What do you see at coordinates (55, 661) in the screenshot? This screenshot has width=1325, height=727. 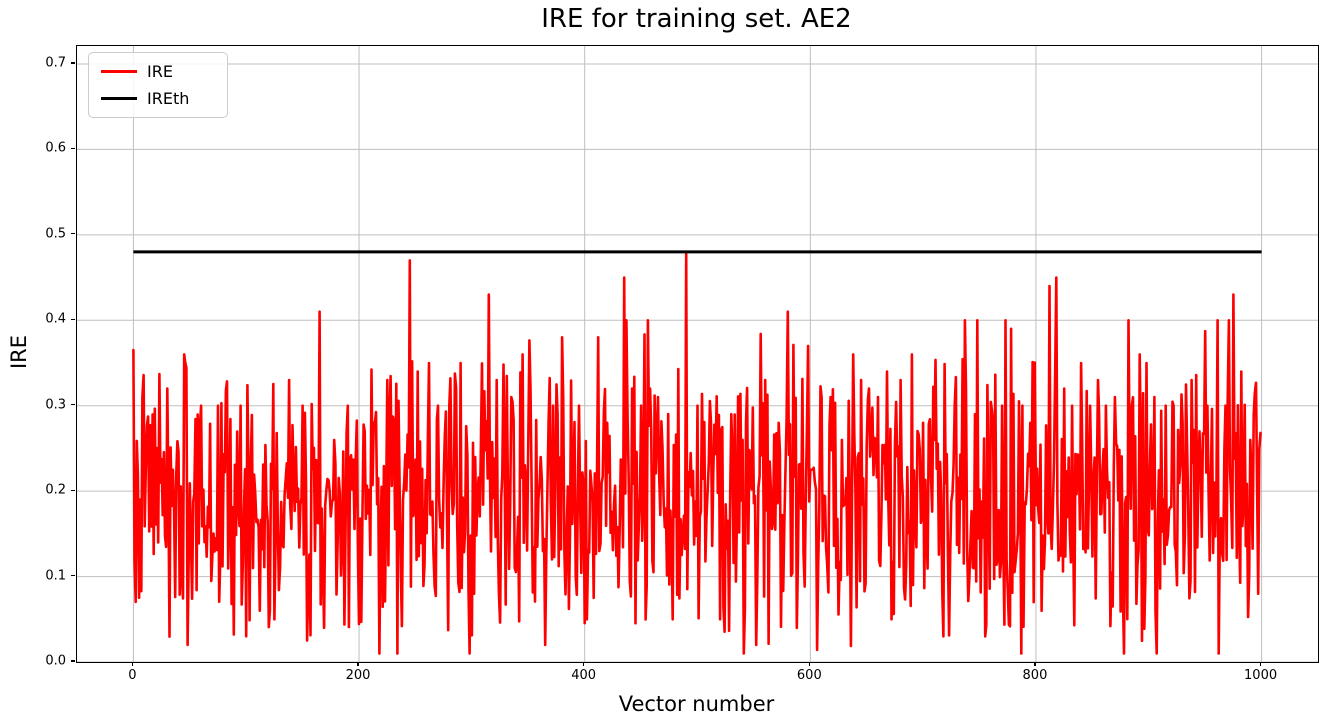 I see `y-tick-label: 0.0` at bounding box center [55, 661].